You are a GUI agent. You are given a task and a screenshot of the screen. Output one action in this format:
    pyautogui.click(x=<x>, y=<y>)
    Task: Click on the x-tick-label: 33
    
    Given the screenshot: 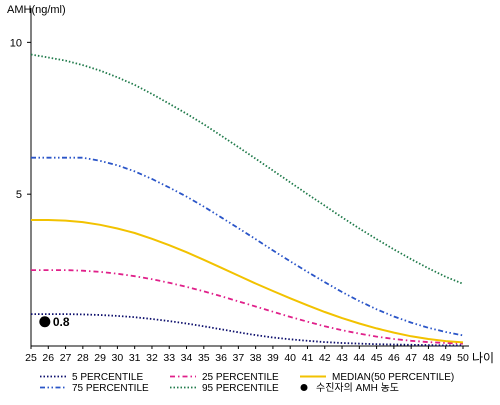 What is the action you would take?
    pyautogui.click(x=169, y=358)
    